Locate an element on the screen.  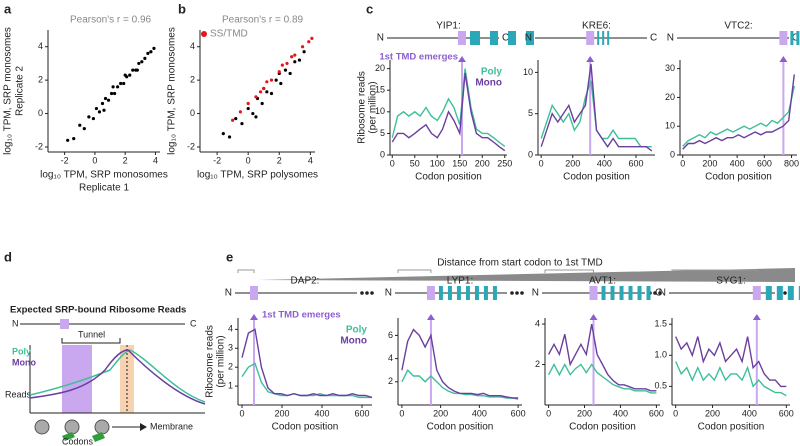
x-label: log₁₀ TPM, SRP polysomes is located at coordinates (257, 175).